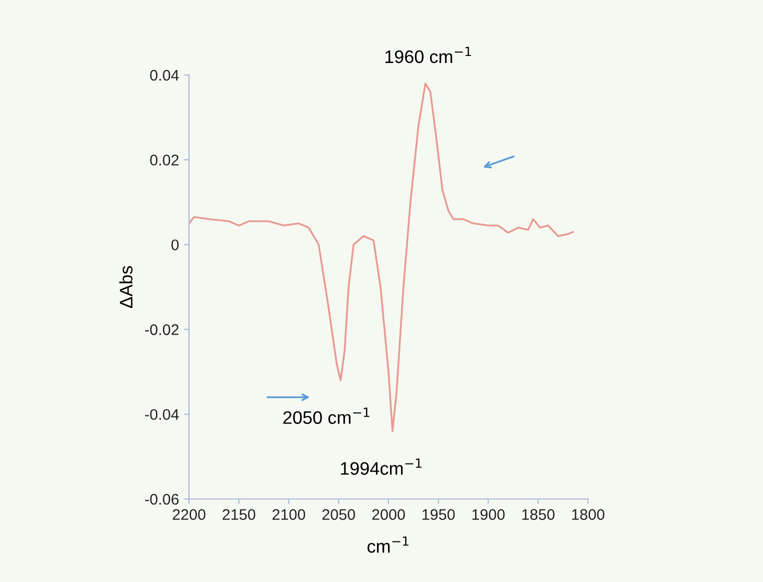 The image size is (763, 582). What do you see at coordinates (388, 544) in the screenshot?
I see `x-axis-title: cm$^{−1}$` at bounding box center [388, 544].